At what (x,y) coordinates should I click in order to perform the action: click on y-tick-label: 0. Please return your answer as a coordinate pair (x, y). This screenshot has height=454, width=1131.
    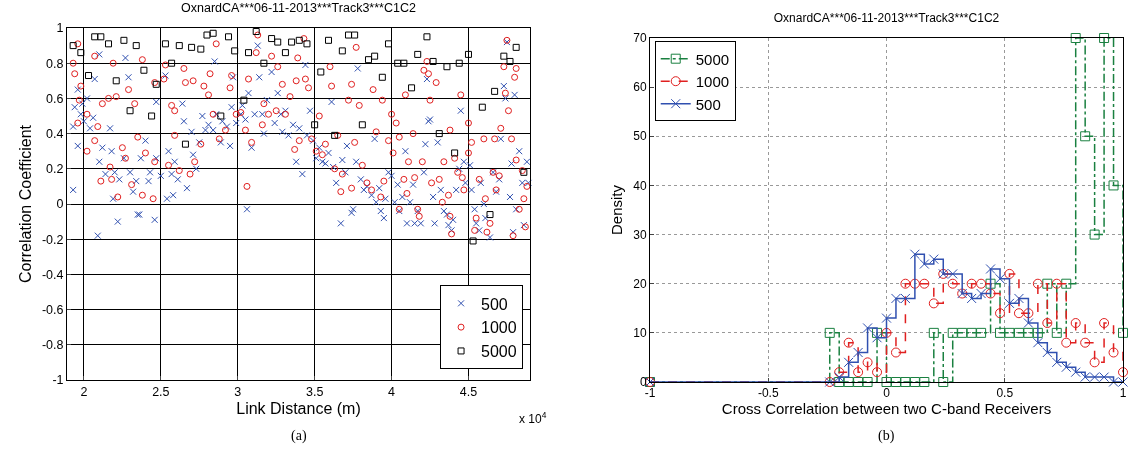
    Looking at the image, I should click on (60, 204).